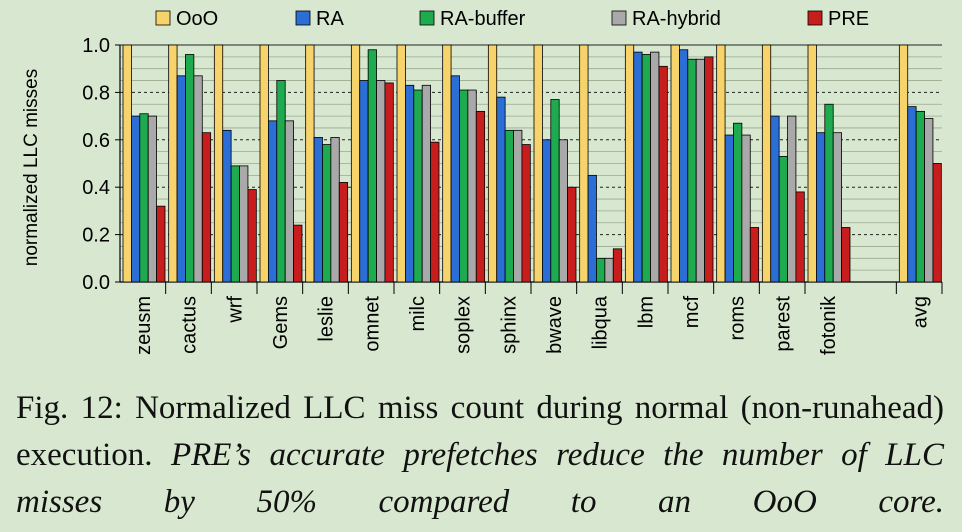  I want to click on bar-ra-hybrid-fotonik, so click(837, 207).